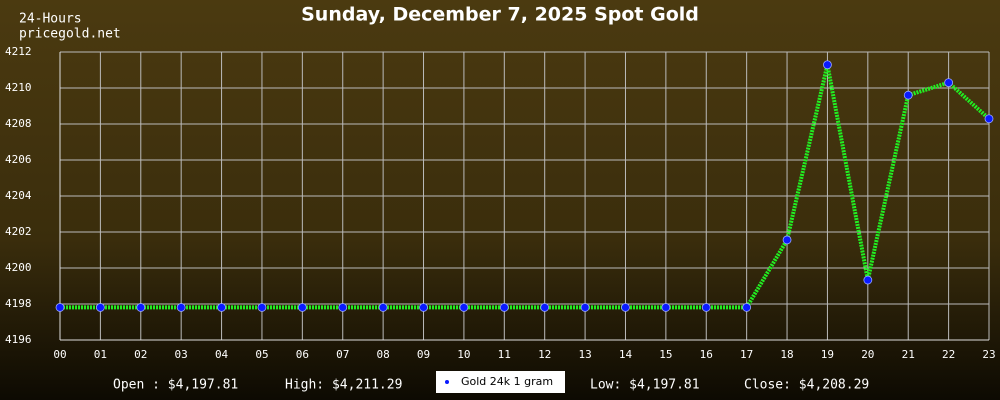 This screenshot has height=400, width=1000. What do you see at coordinates (584, 354) in the screenshot?
I see `x-tick-label: 13` at bounding box center [584, 354].